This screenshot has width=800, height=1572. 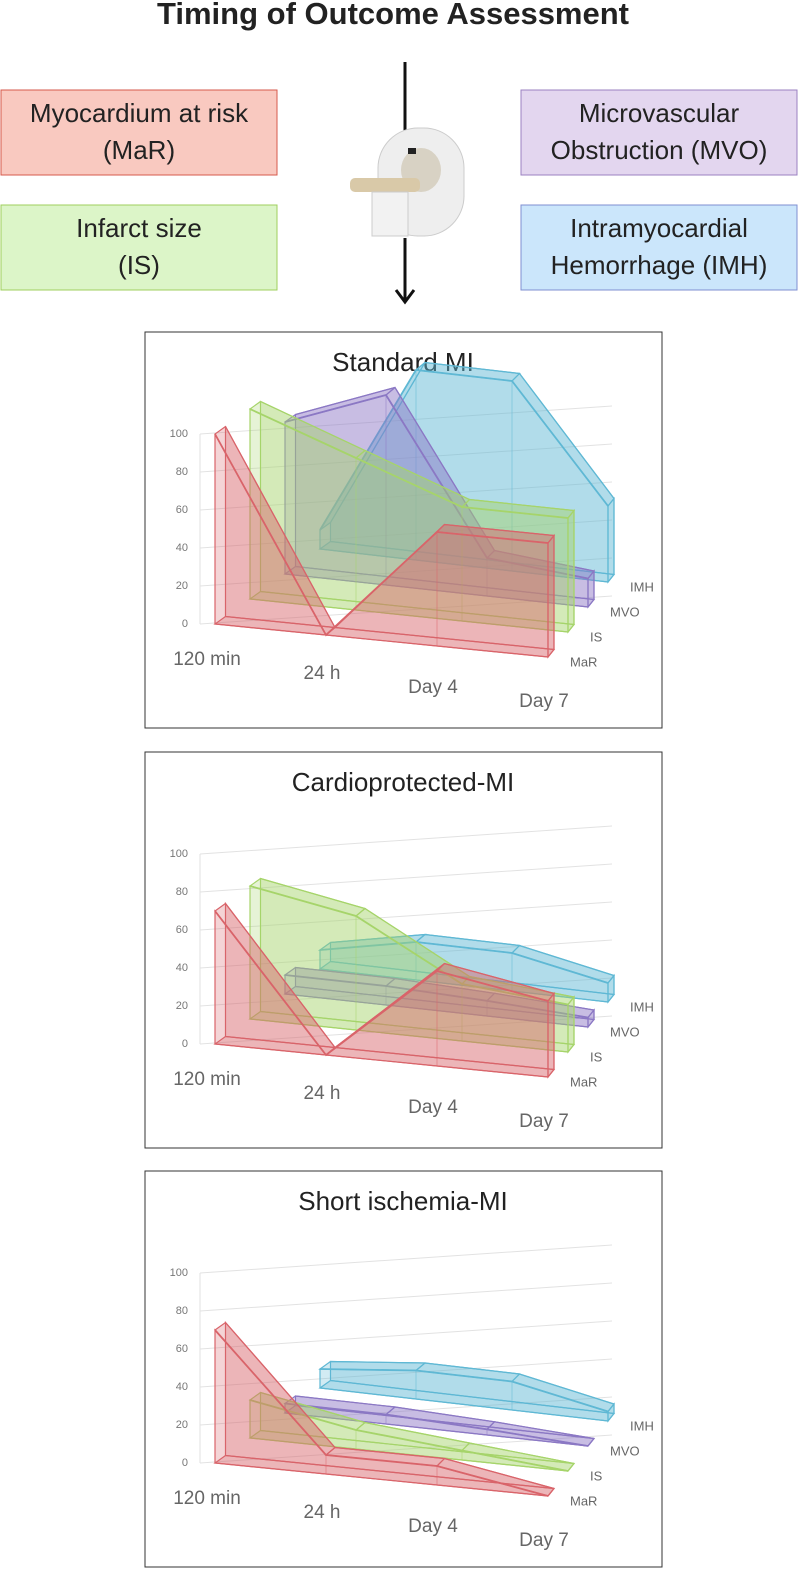 What do you see at coordinates (403, 362) in the screenshot?
I see `panel-title: Standard MI` at bounding box center [403, 362].